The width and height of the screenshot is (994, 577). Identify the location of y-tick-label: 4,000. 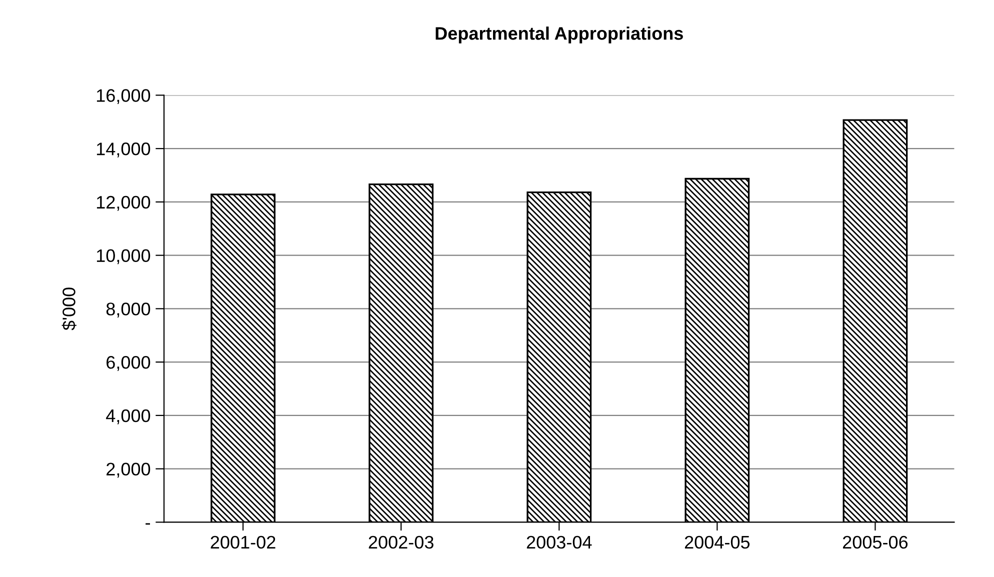
(128, 416).